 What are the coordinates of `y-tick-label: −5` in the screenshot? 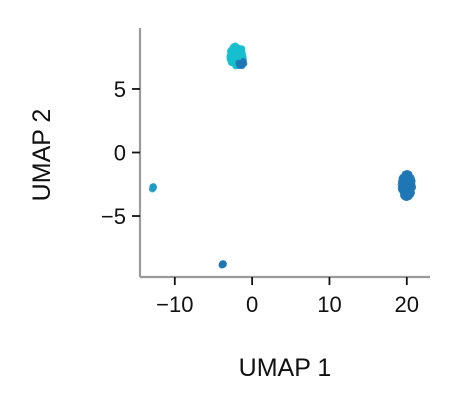 It's located at (113, 216).